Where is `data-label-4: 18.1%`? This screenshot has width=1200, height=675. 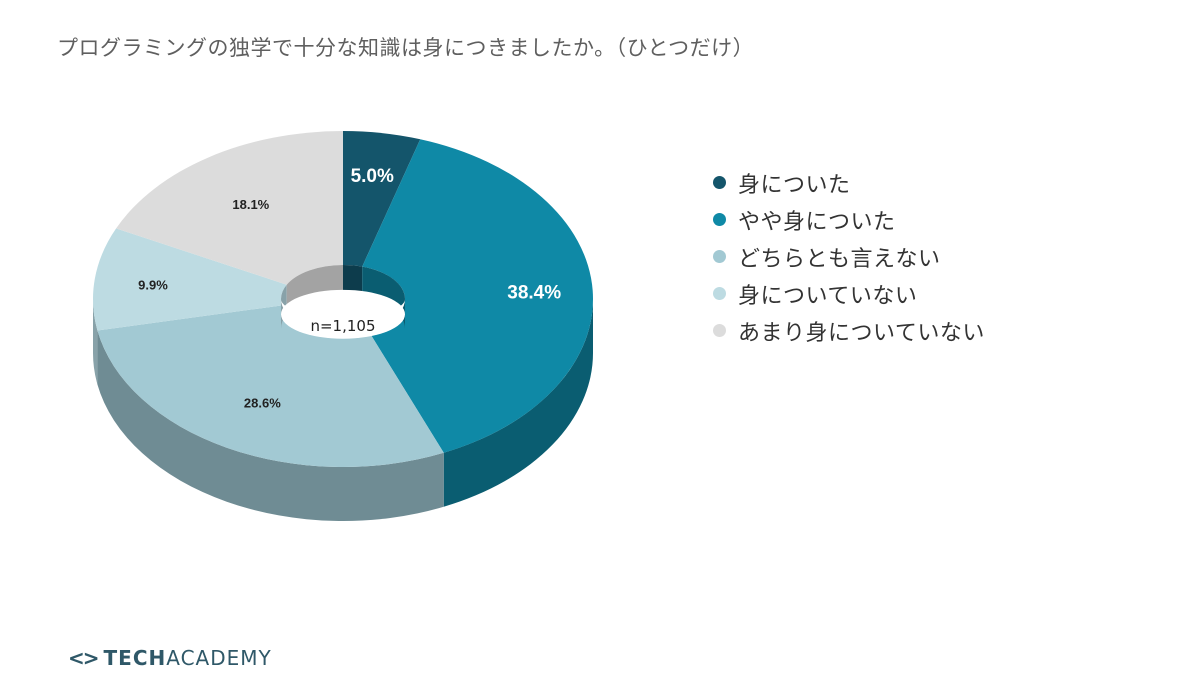
data-label-4: 18.1% is located at coordinates (250, 204).